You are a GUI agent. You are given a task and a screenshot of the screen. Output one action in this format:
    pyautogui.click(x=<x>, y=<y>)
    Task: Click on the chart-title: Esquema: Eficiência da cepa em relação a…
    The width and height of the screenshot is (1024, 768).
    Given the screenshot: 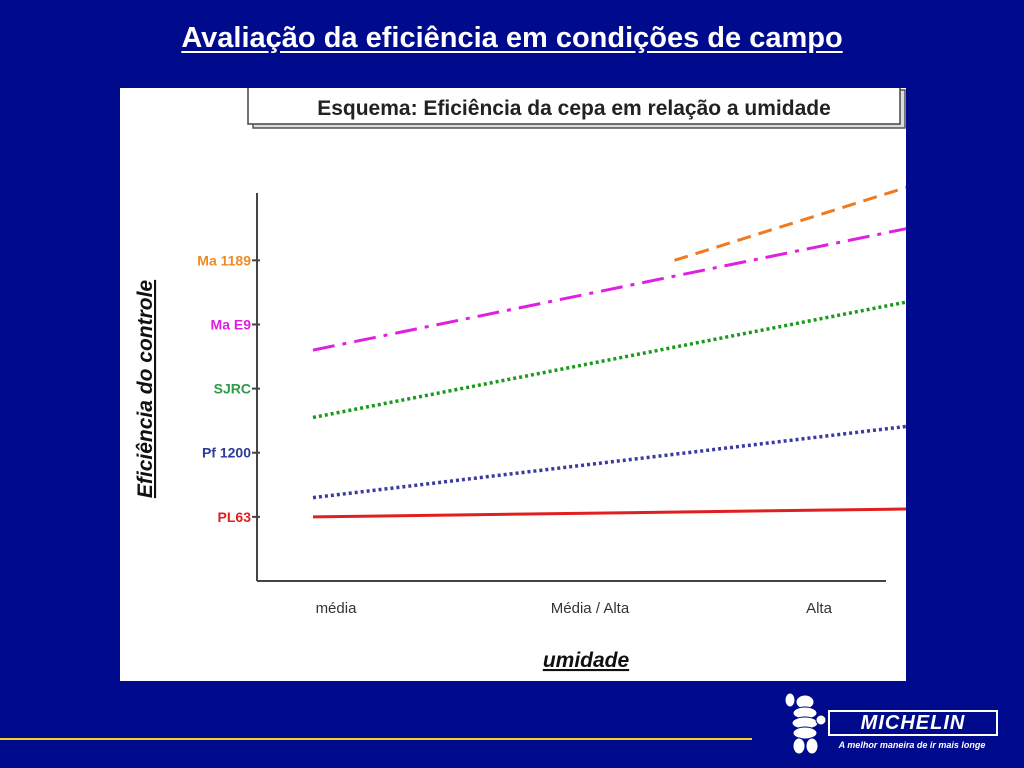 What is the action you would take?
    pyautogui.click(x=574, y=108)
    